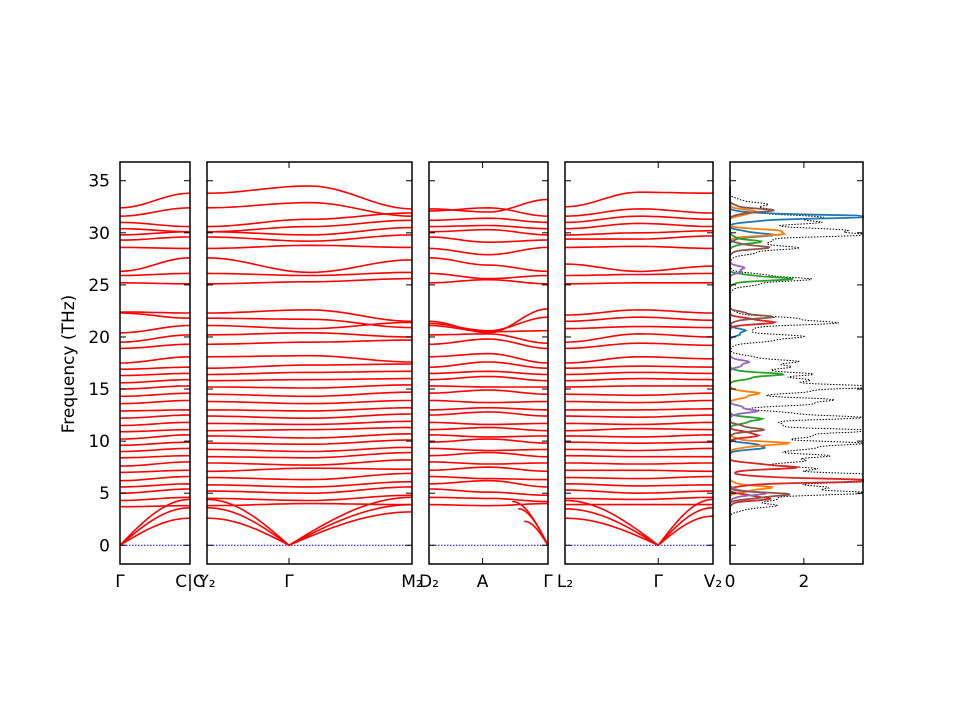 The image size is (960, 720). What do you see at coordinates (99, 338) in the screenshot?
I see `y-tick-label: 20` at bounding box center [99, 338].